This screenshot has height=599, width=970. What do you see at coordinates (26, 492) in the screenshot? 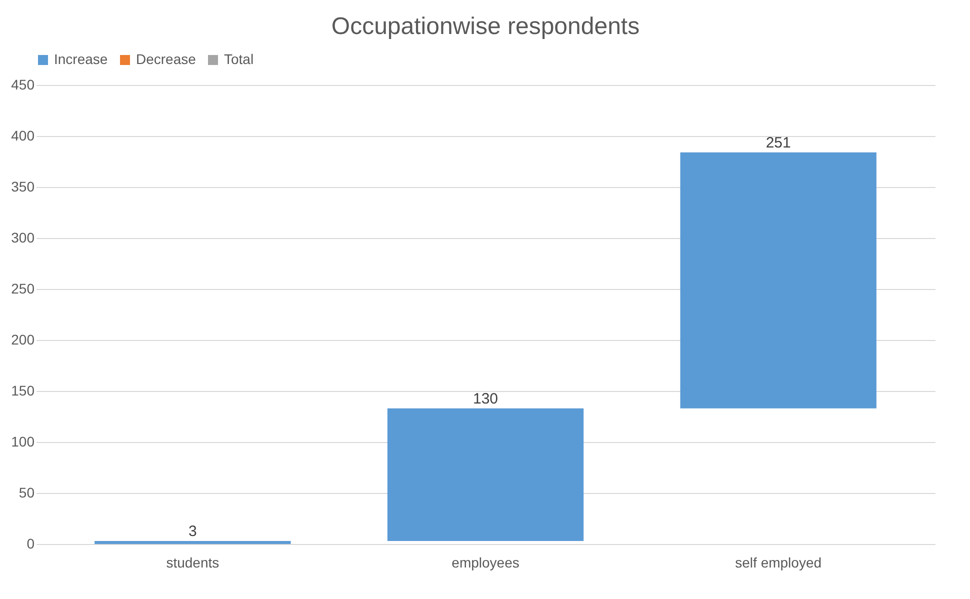
I see `y-tick-label: 50` at bounding box center [26, 492].